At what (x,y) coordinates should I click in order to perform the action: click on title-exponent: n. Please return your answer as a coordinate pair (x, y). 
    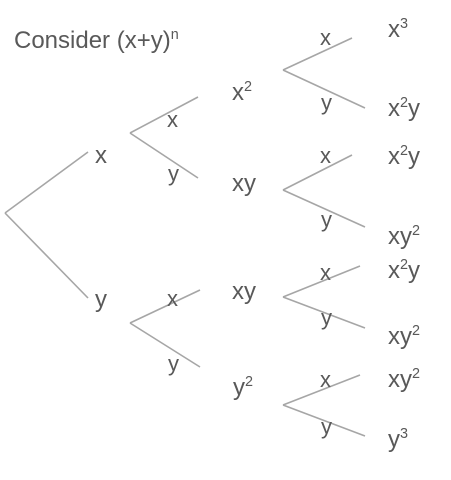
    Looking at the image, I should click on (174, 35).